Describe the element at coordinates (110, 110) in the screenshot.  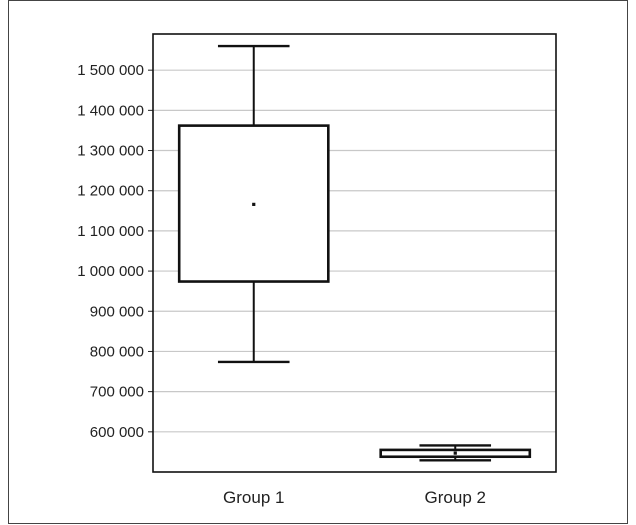
I see `y-tick-label: 1 400 000` at that location.